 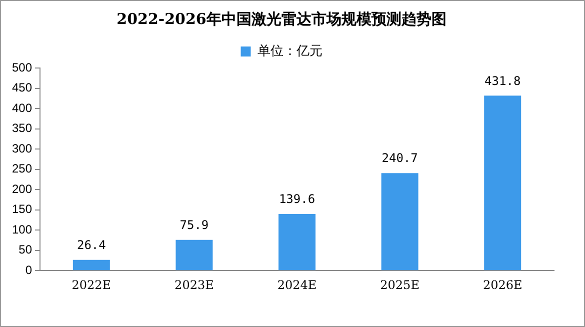 I want to click on y-tick-label: 350, so click(x=22, y=128).